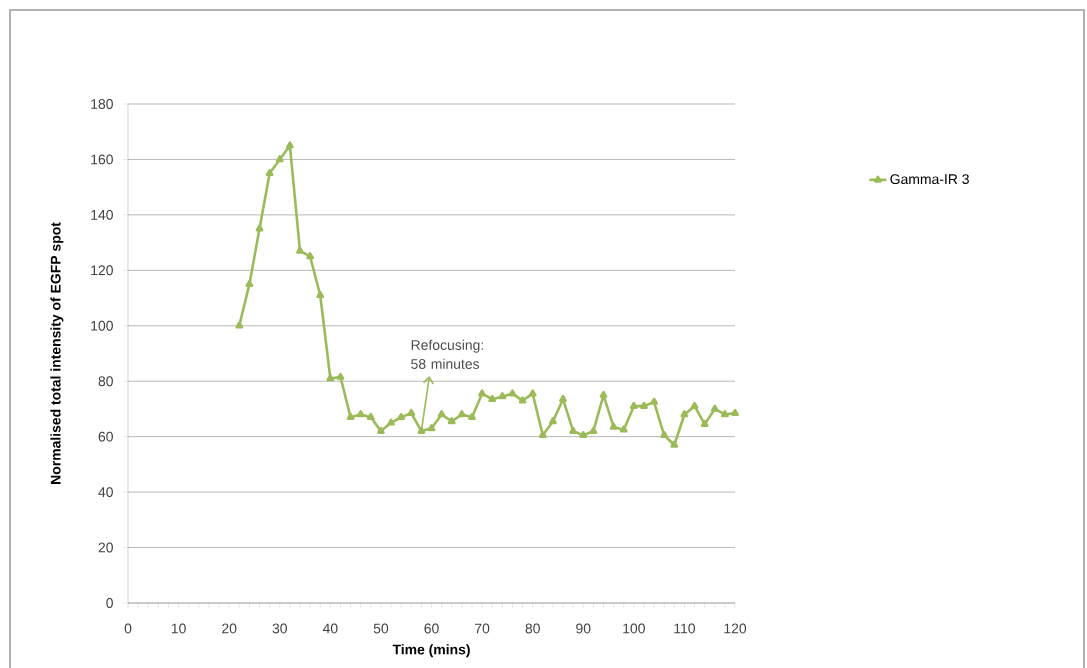 Image resolution: width=1087 pixels, height=668 pixels. I want to click on x-tick-label: 90, so click(583, 628).